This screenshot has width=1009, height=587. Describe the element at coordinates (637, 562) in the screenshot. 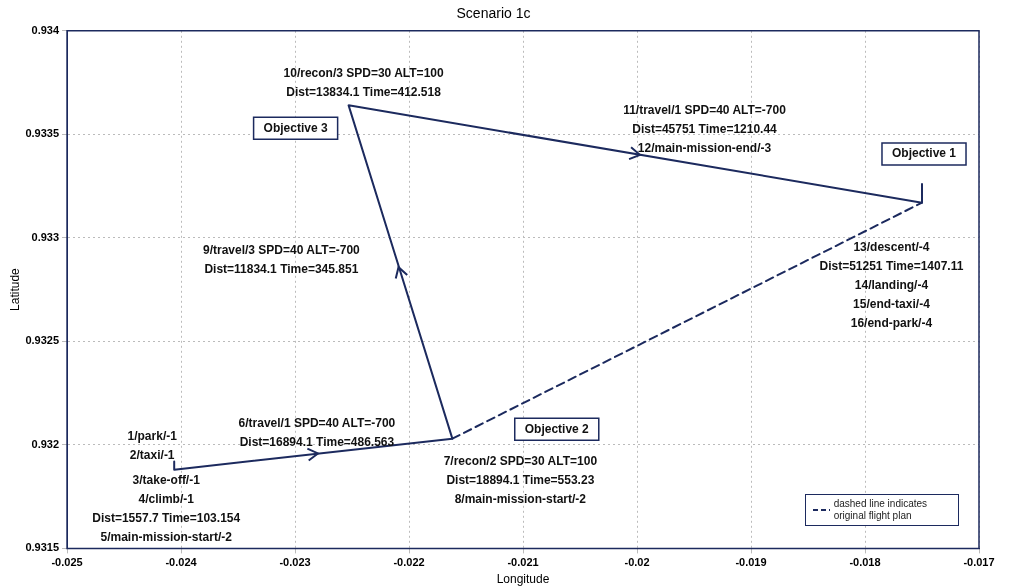

I see `x-tick-label: -0.02` at that location.